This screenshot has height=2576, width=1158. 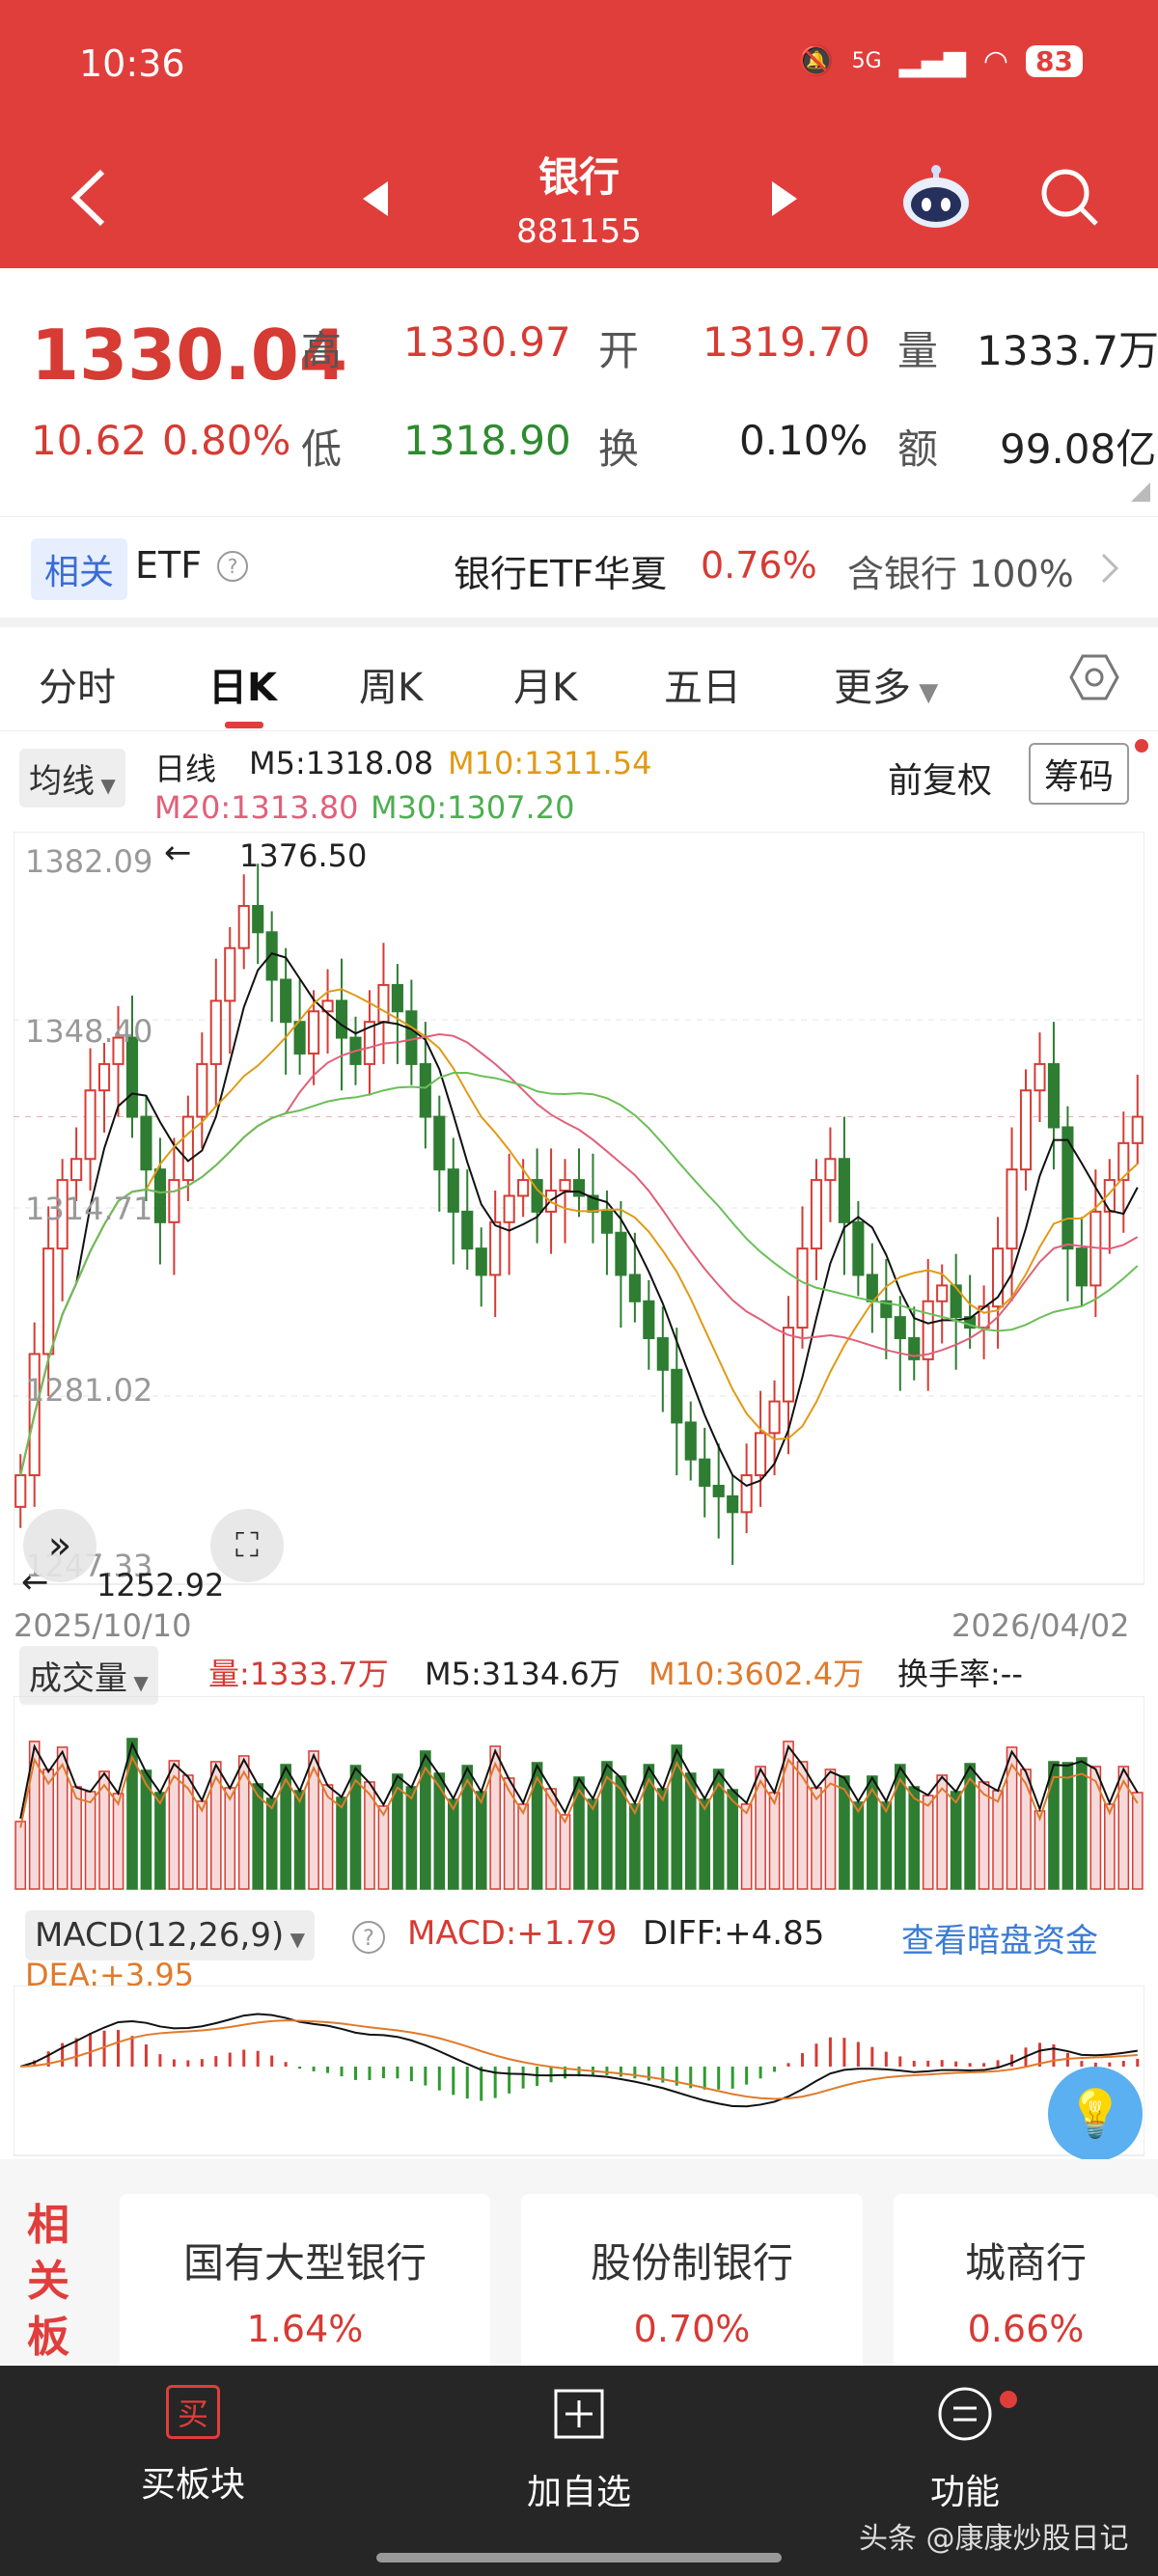 What do you see at coordinates (170, 1935) in the screenshot?
I see `macd-select: MACD(12,26,9) ▼` at bounding box center [170, 1935].